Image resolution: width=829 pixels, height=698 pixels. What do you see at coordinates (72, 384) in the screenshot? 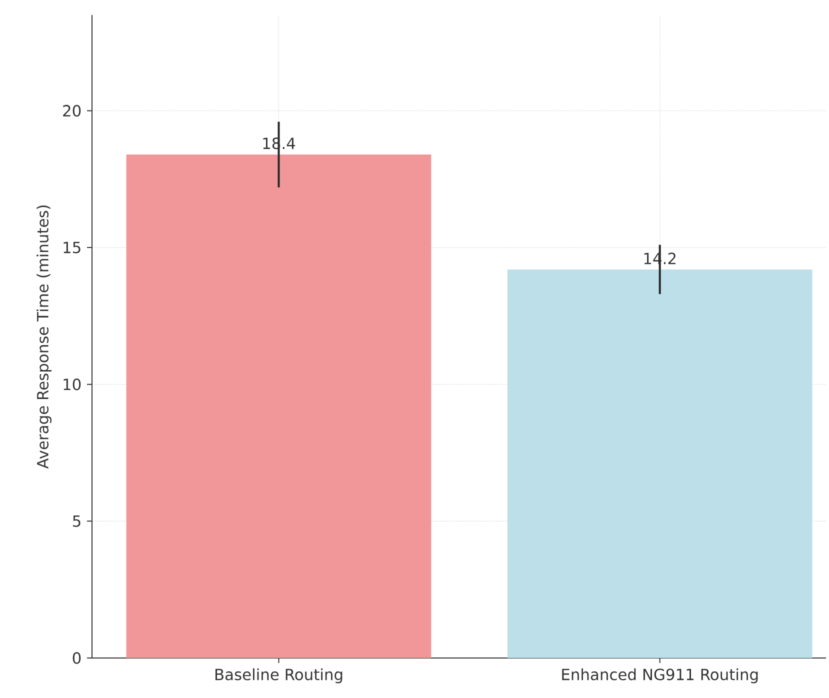
I see `y-tick-label: 10` at bounding box center [72, 384].